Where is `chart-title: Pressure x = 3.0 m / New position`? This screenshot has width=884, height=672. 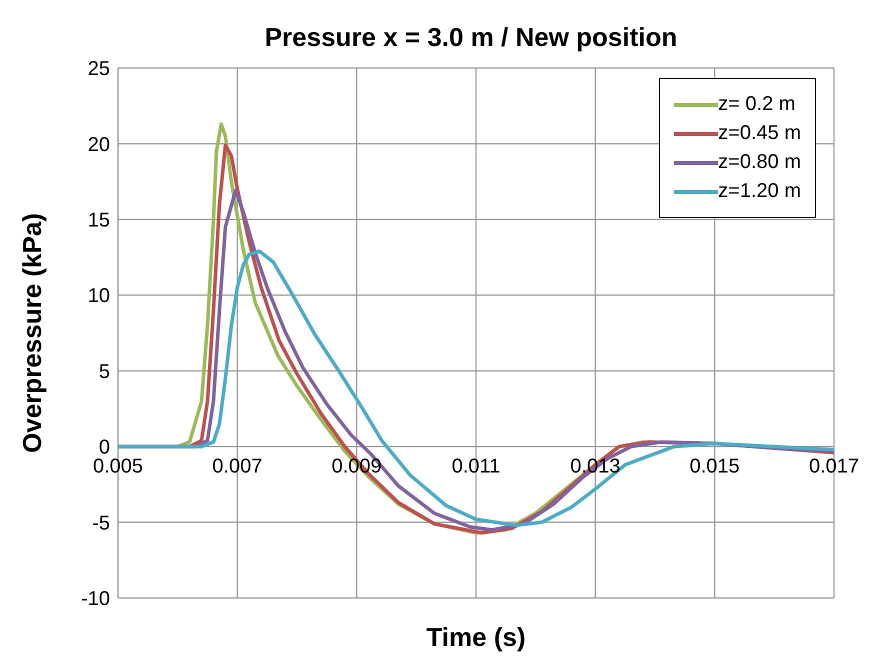 chart-title: Pressure x = 3.0 m / New position is located at coordinates (471, 37).